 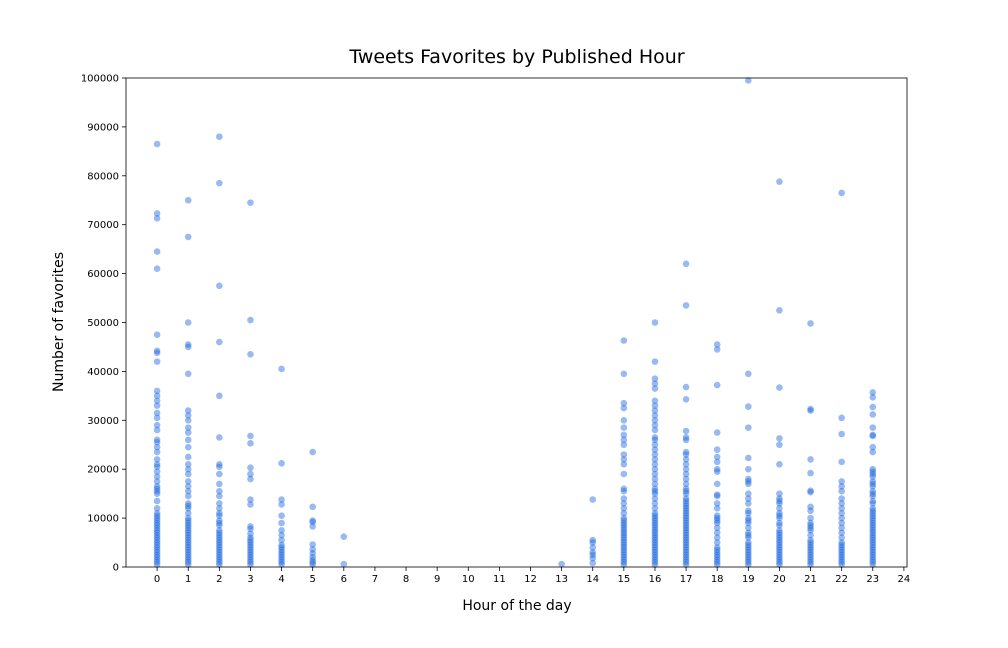 What do you see at coordinates (468, 579) in the screenshot?
I see `x-tick-label: 10` at bounding box center [468, 579].